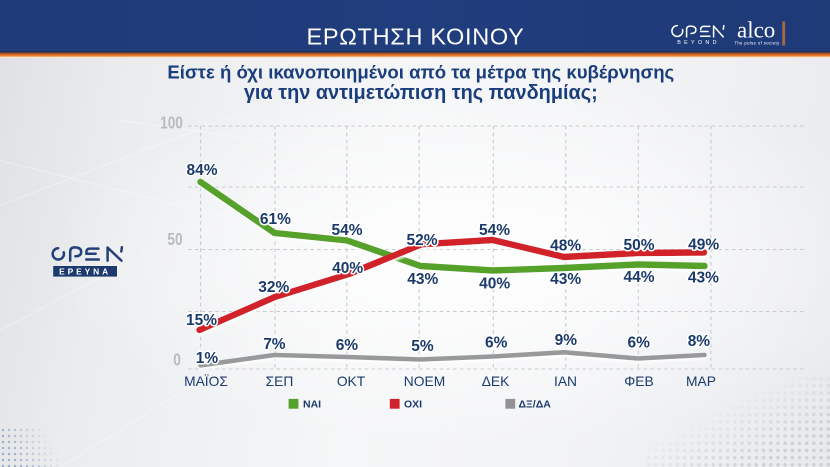  I want to click on svg-text: 52%, so click(421, 240).